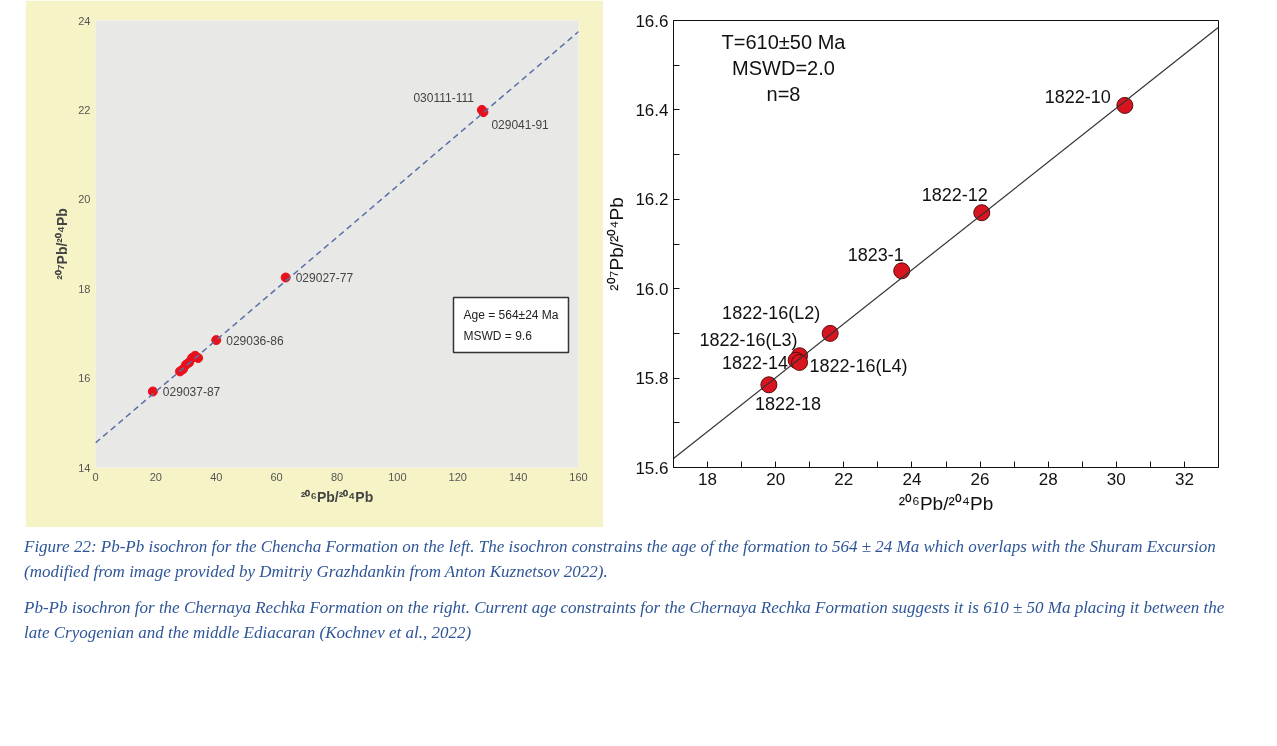 The width and height of the screenshot is (1277, 746). Describe the element at coordinates (337, 476) in the screenshot. I see `x-tick-label: 80` at that location.